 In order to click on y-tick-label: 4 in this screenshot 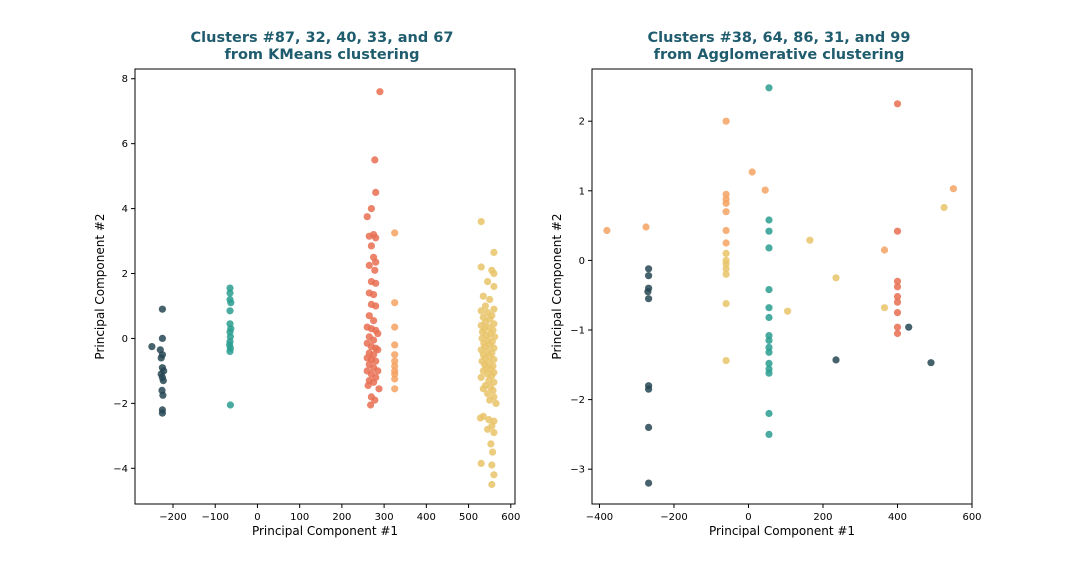, I will do `click(125, 209)`.